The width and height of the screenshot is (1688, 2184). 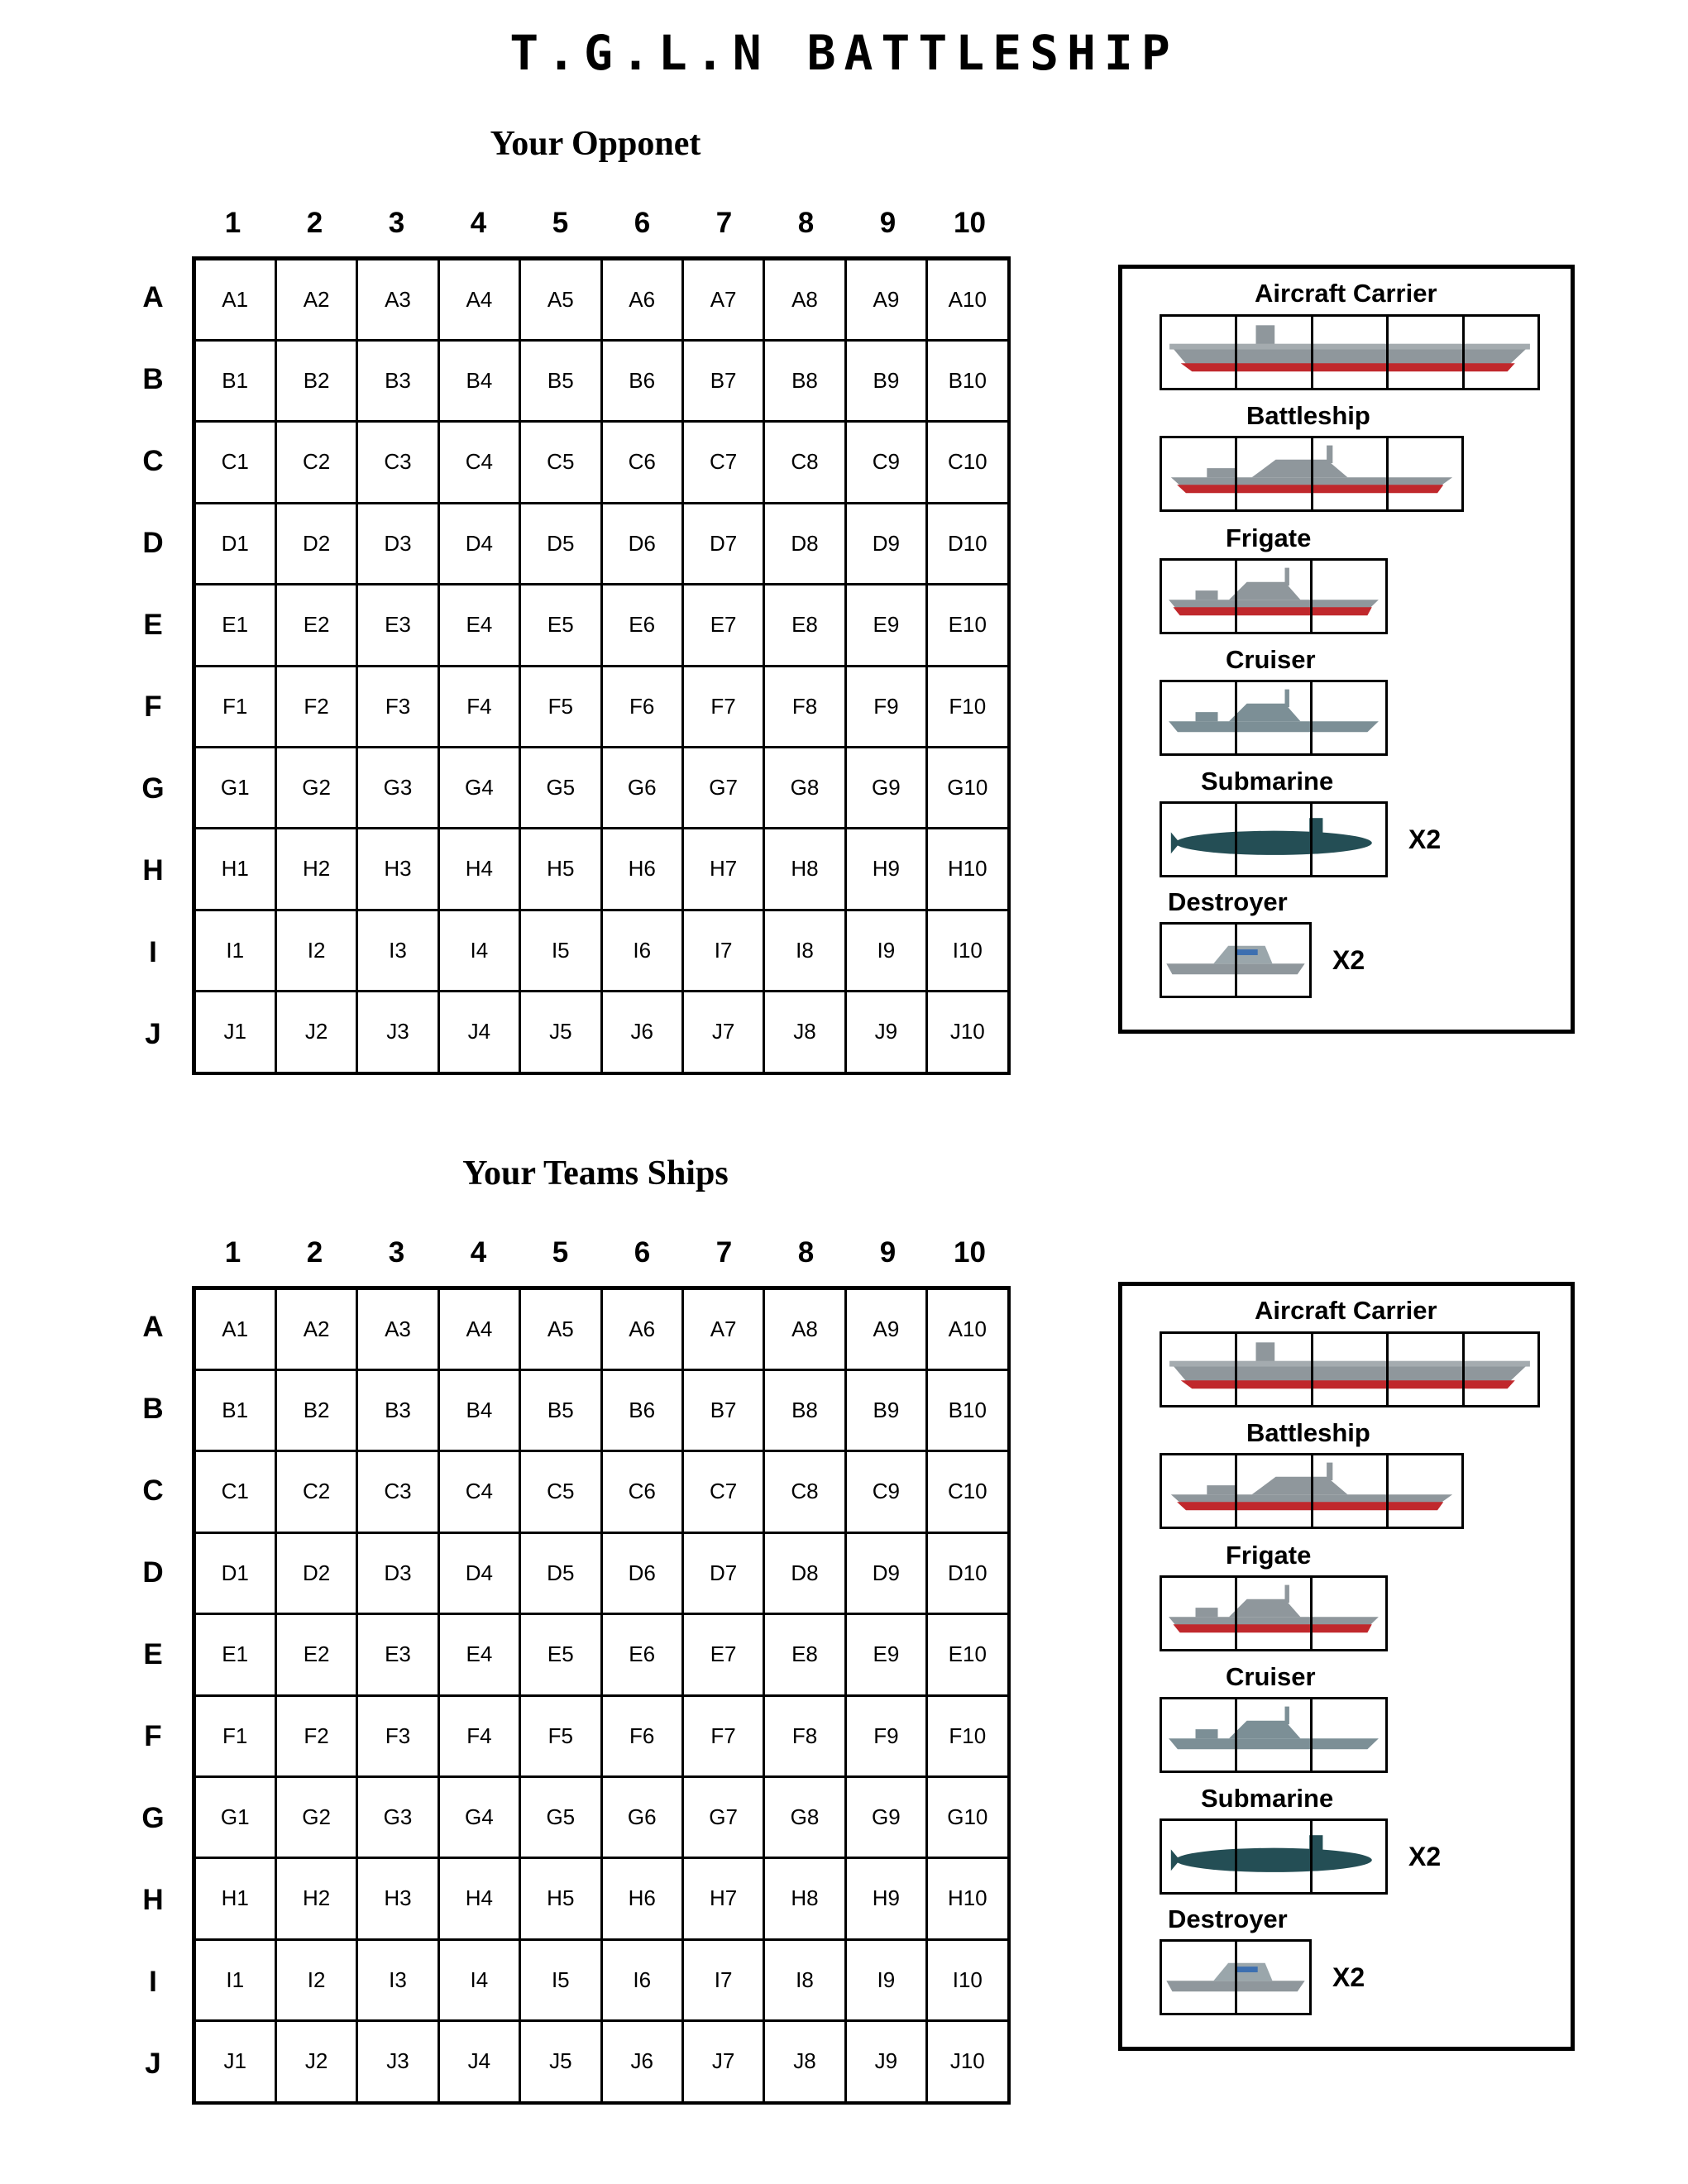 I want to click on grid-cell: E2, so click(x=316, y=625).